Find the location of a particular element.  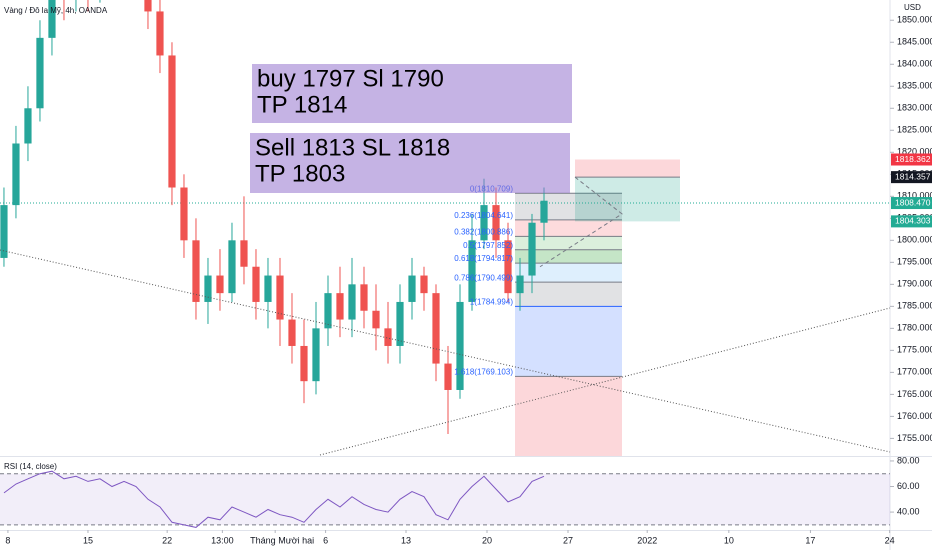

x-tick-label: 15 is located at coordinates (88, 540).